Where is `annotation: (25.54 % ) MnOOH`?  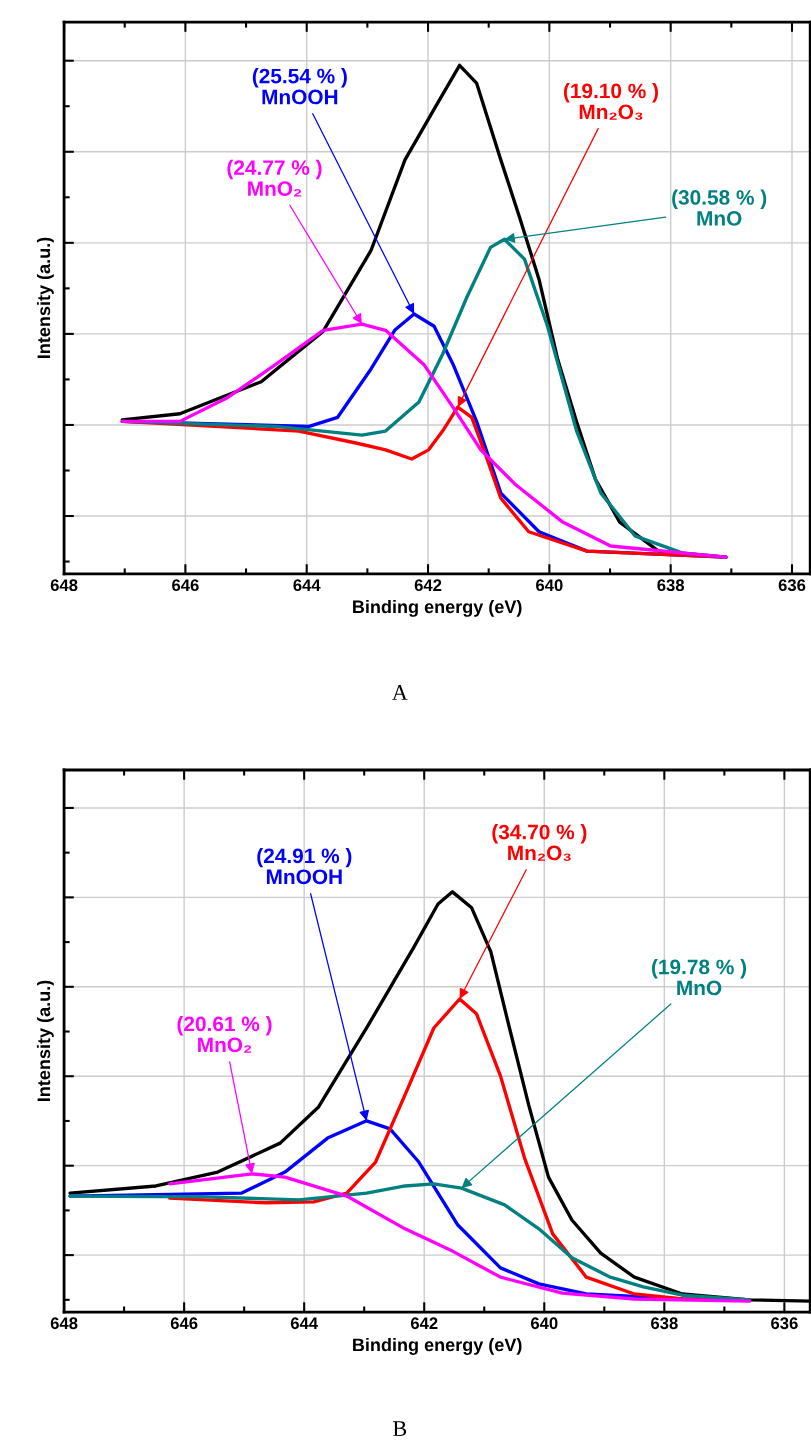
annotation: (25.54 % ) MnOOH is located at coordinates (299, 86).